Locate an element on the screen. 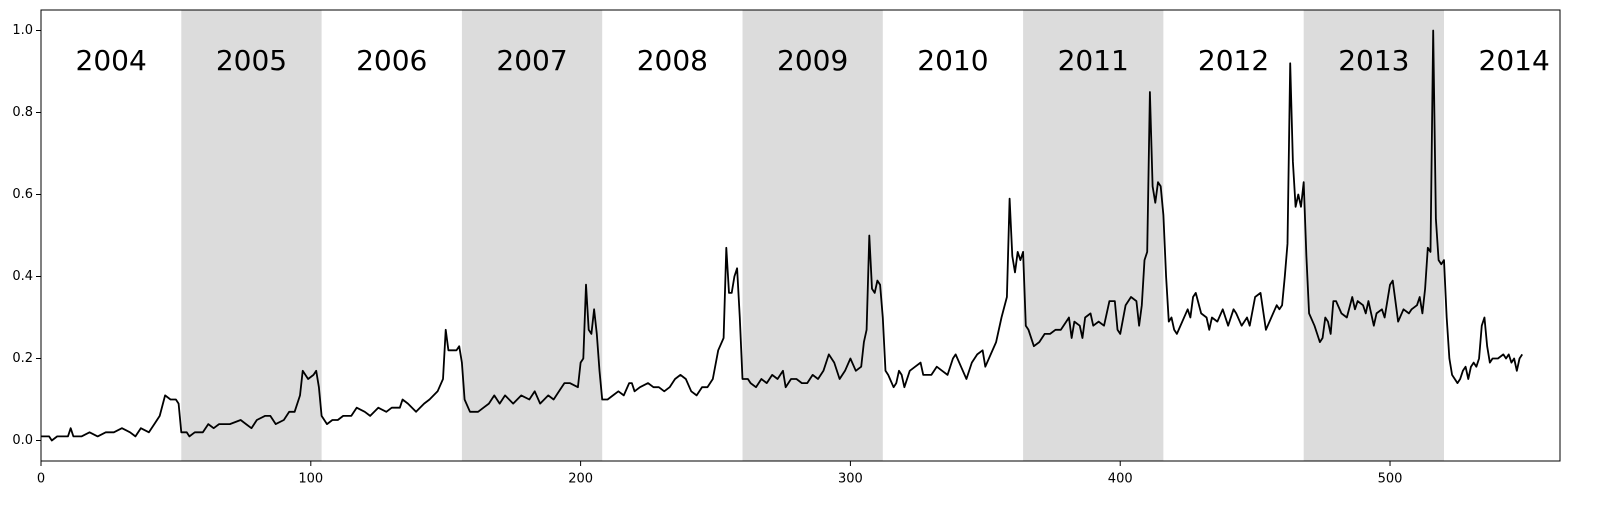 This screenshot has height=505, width=1601. period-label: 2007 is located at coordinates (531, 60).